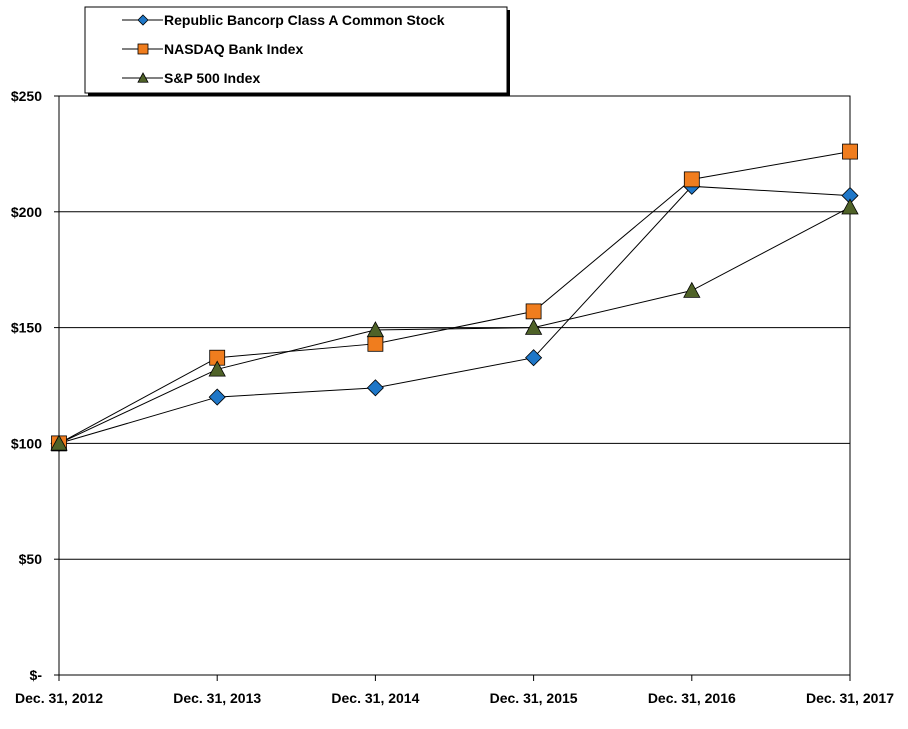 The width and height of the screenshot is (908, 729). I want to click on y-tick-label: $150, so click(26, 328).